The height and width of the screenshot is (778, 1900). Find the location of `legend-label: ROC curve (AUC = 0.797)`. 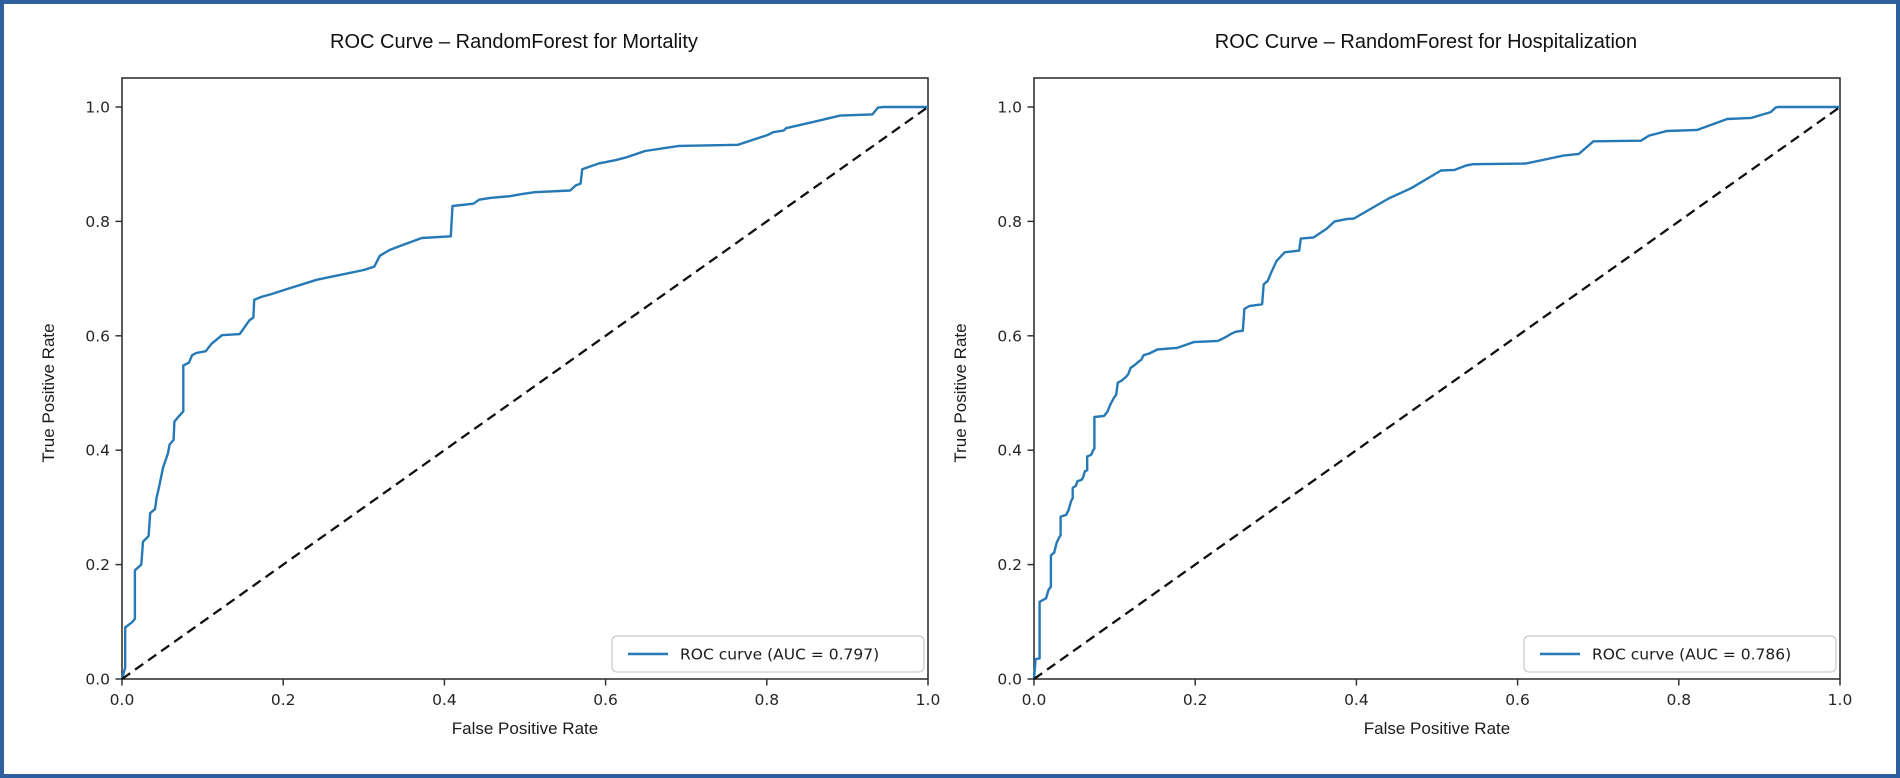

legend-label: ROC curve (AUC = 0.797) is located at coordinates (779, 655).